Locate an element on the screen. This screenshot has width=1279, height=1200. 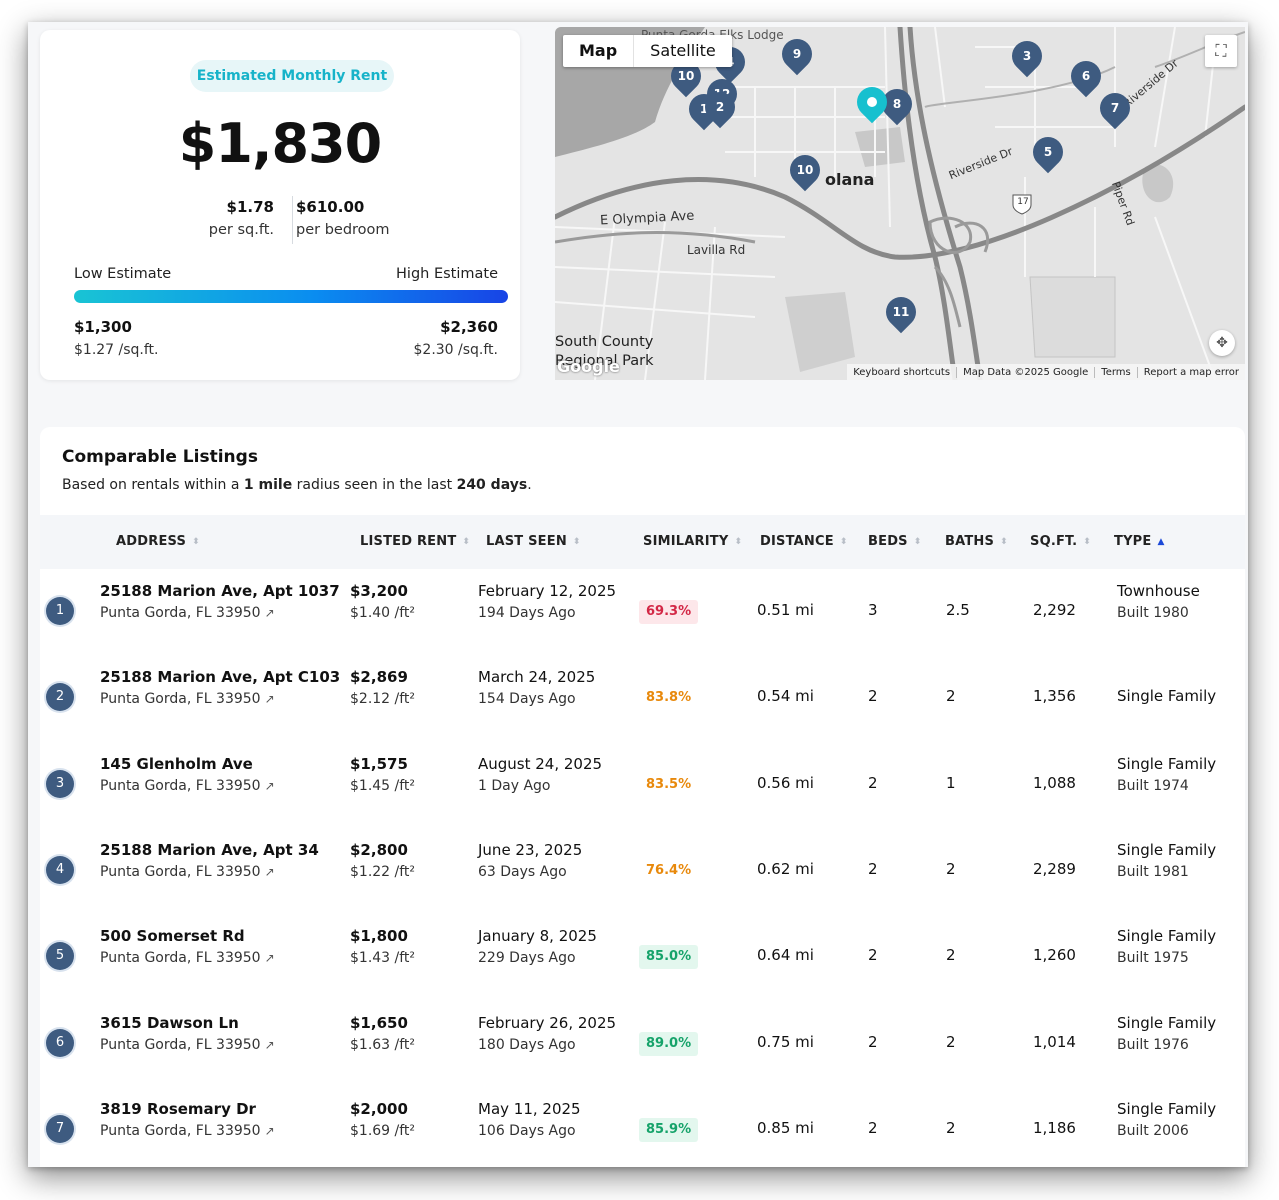
listed-rent: $2,869 is located at coordinates (379, 677).